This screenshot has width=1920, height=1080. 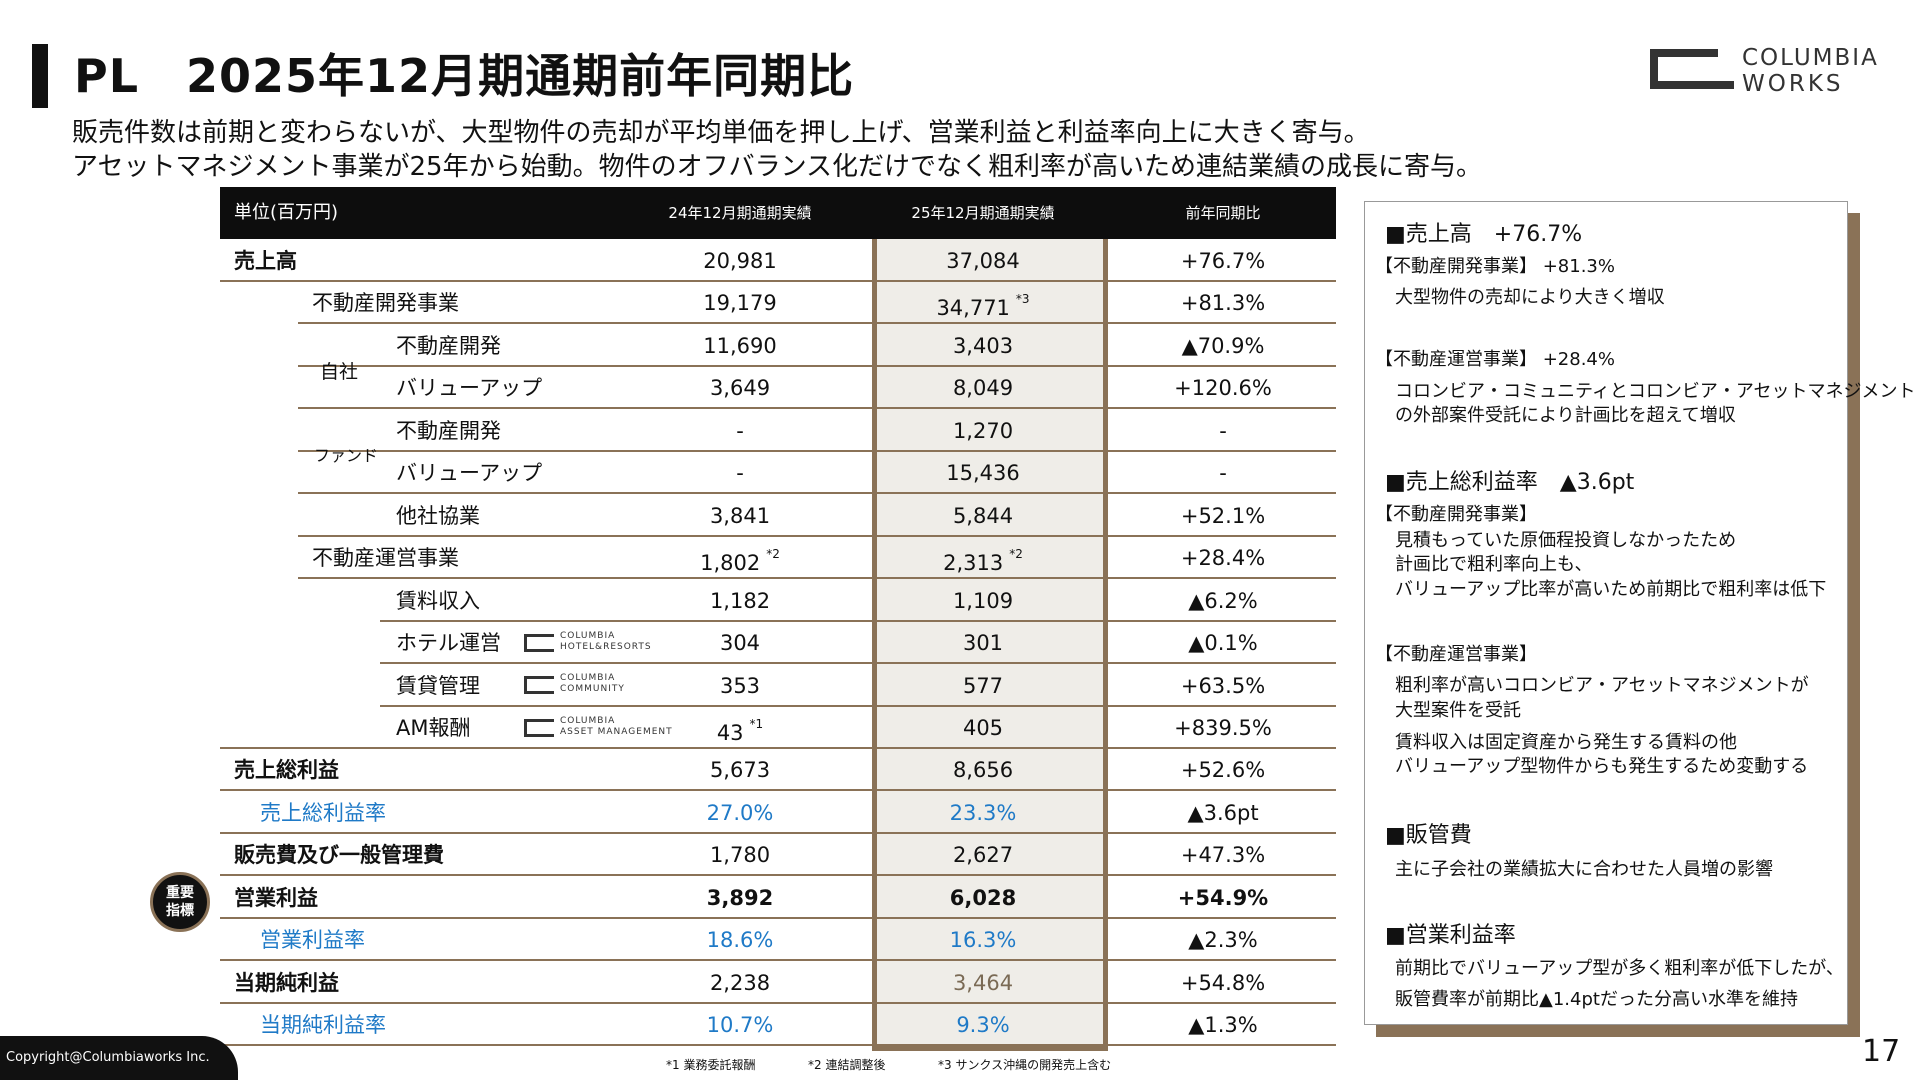 I want to click on cell-fy25: 3,464, so click(x=983, y=982).